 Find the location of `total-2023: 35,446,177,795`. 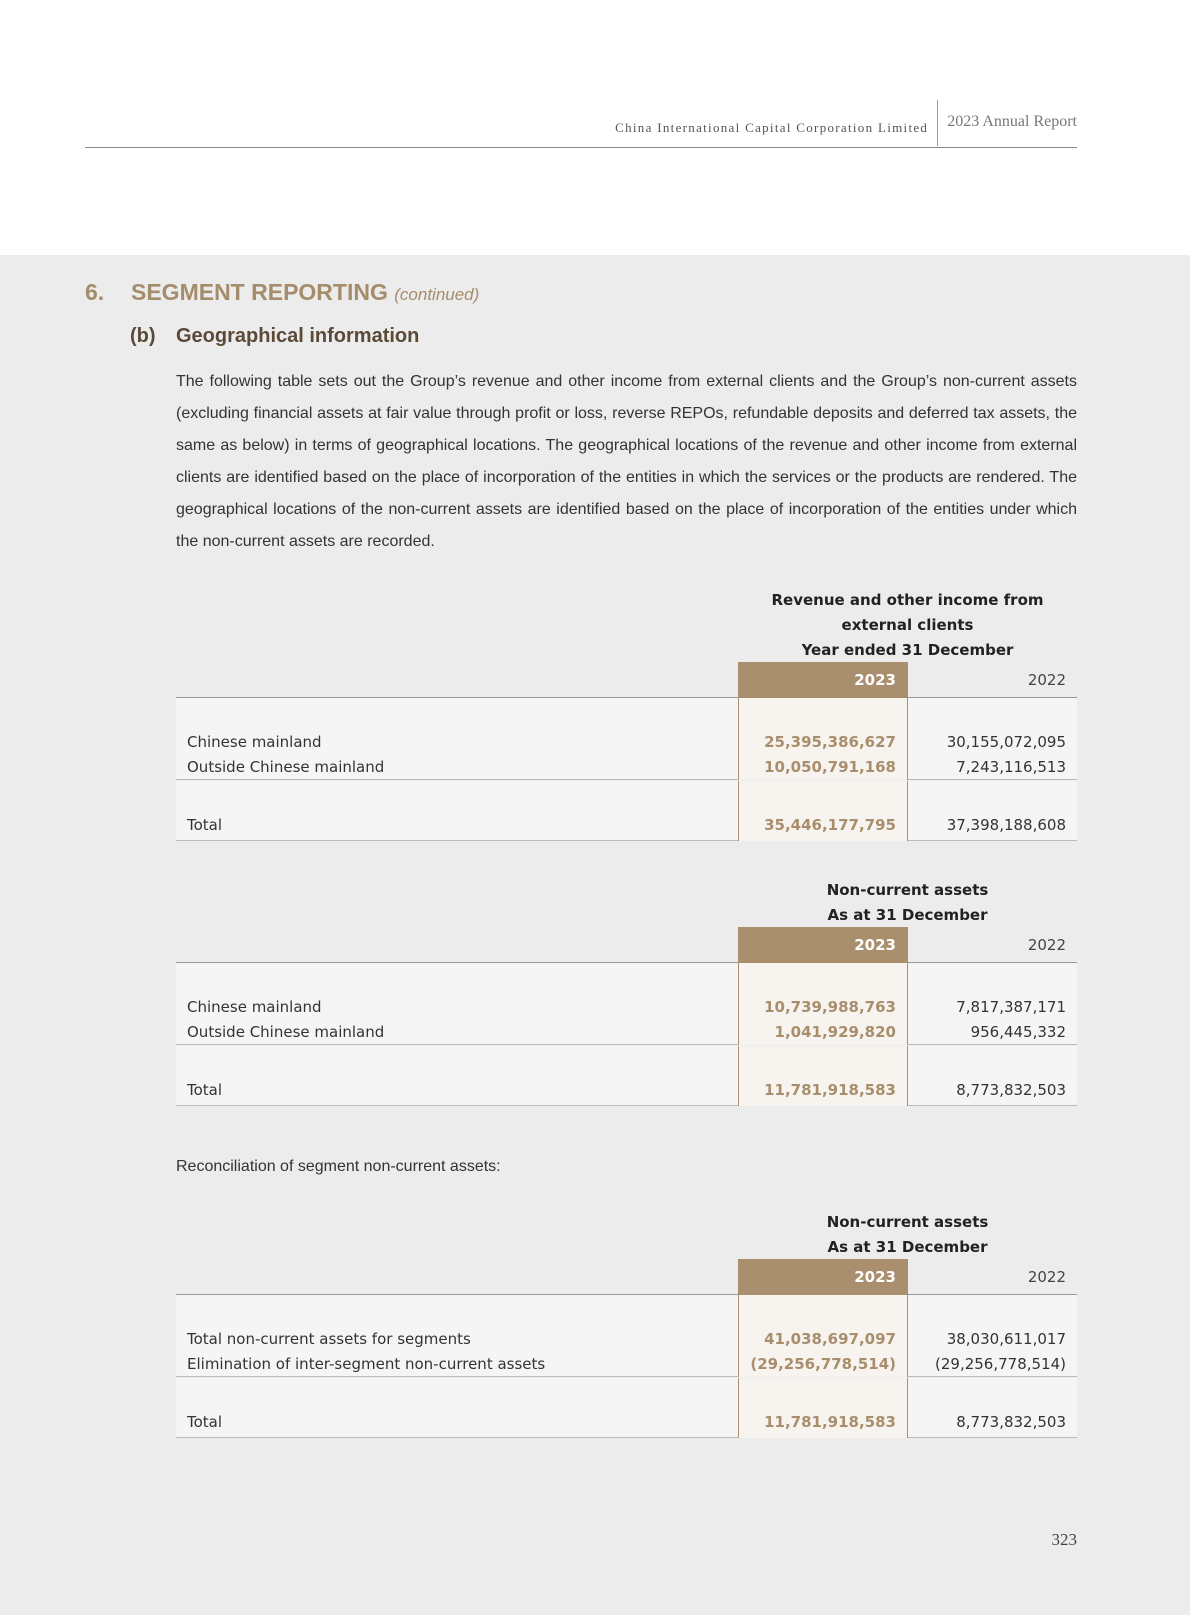

total-2023: 35,446,177,795 is located at coordinates (830, 825).